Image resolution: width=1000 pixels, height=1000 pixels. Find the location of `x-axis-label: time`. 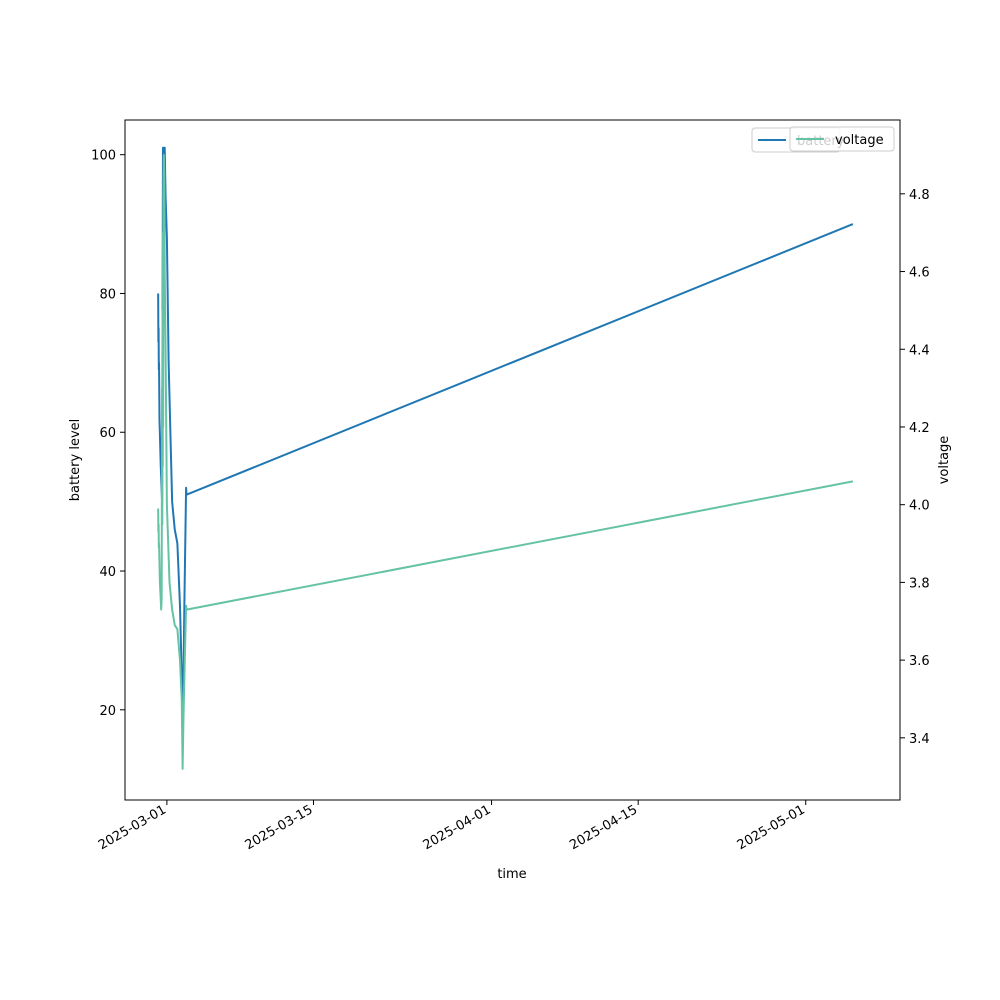

x-axis-label: time is located at coordinates (511, 874).